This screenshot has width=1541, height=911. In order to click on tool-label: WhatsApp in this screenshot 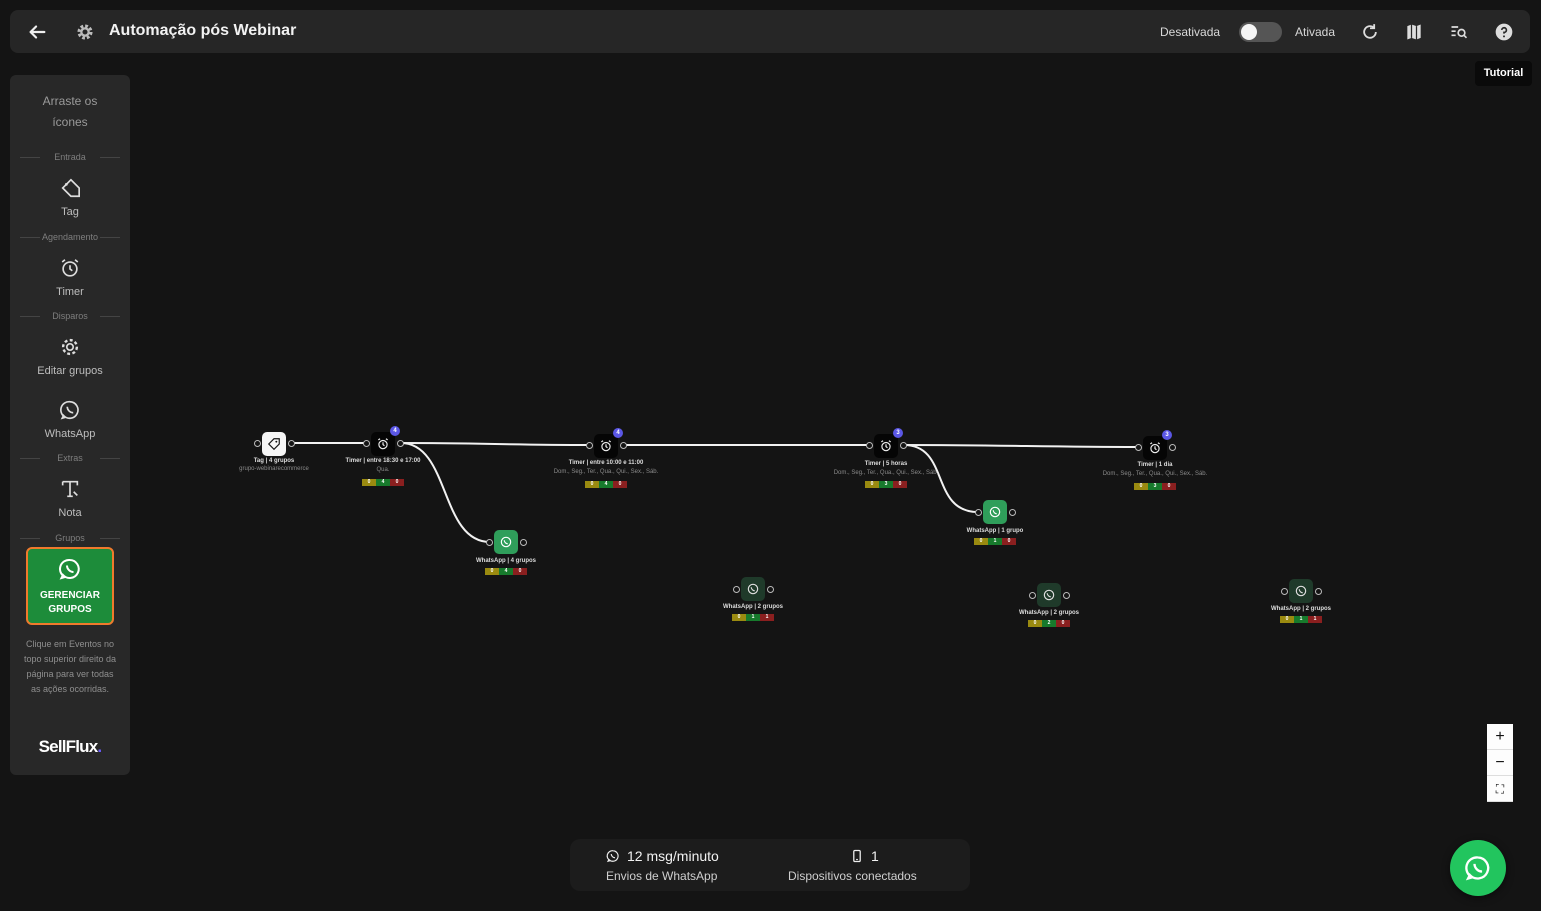, I will do `click(70, 434)`.